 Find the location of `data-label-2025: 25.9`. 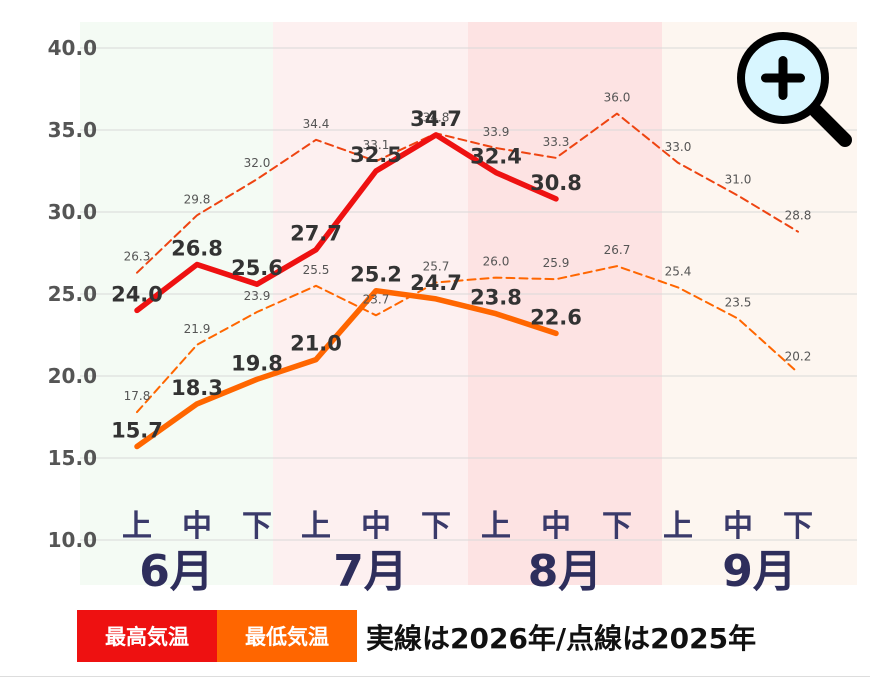

data-label-2025: 25.9 is located at coordinates (556, 263).